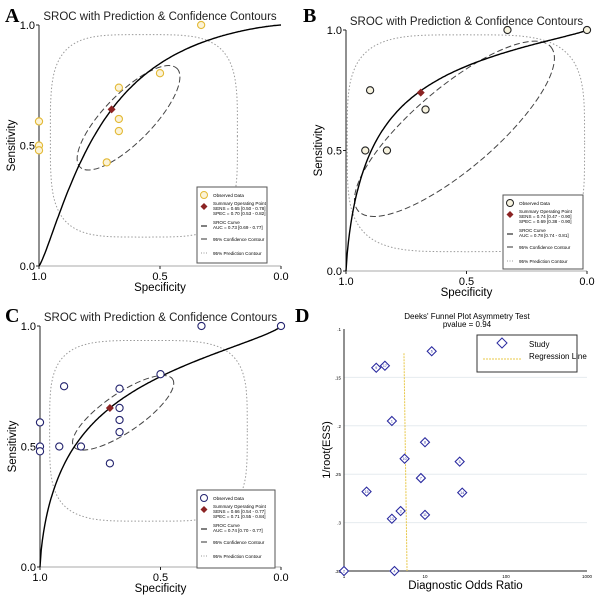 Image resolution: width=600 pixels, height=598 pixels. What do you see at coordinates (421, 478) in the screenshot?
I see `study-label: 7` at bounding box center [421, 478].